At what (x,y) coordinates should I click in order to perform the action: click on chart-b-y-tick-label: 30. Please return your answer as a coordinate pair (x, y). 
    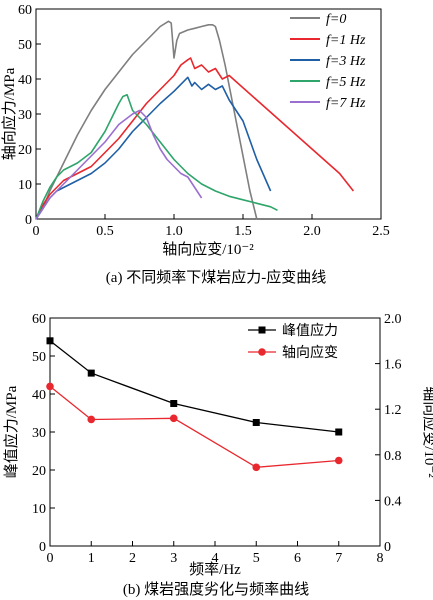
    Looking at the image, I should click on (39, 433).